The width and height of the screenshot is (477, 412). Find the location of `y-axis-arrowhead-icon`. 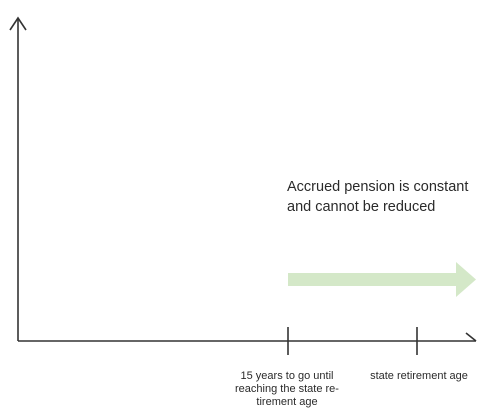

y-axis-arrowhead-icon is located at coordinates (18, 23).